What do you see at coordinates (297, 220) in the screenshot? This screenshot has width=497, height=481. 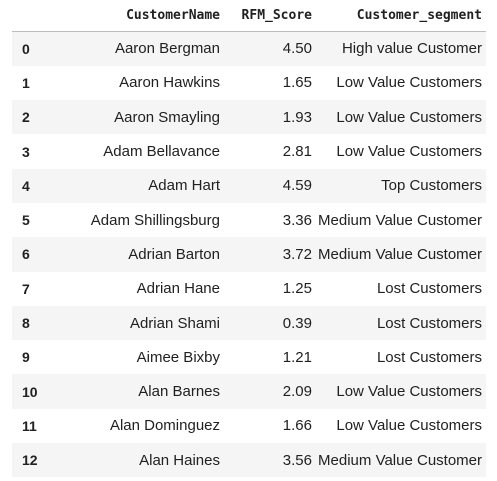 I see `rfm-score-cell: 3.36` at bounding box center [297, 220].